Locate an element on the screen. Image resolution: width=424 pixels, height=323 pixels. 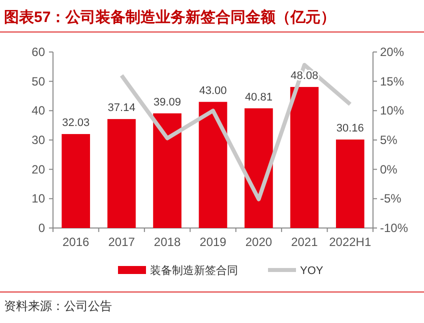
y-tick-label: 60 is located at coordinates (39, 52).